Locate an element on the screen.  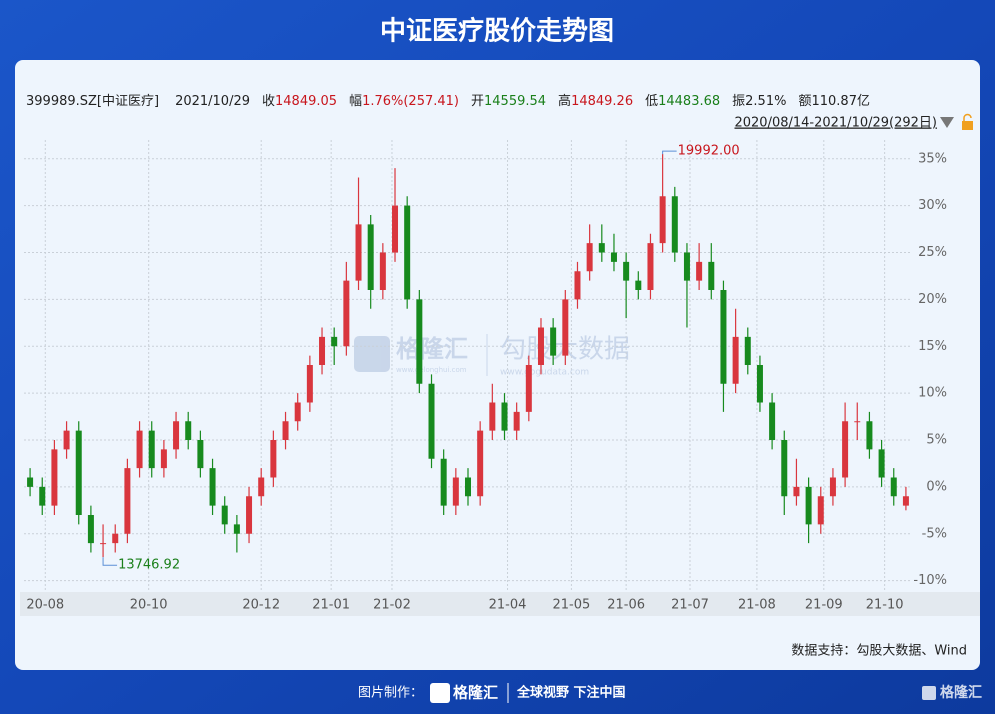
min-leader is located at coordinates (110, 561).